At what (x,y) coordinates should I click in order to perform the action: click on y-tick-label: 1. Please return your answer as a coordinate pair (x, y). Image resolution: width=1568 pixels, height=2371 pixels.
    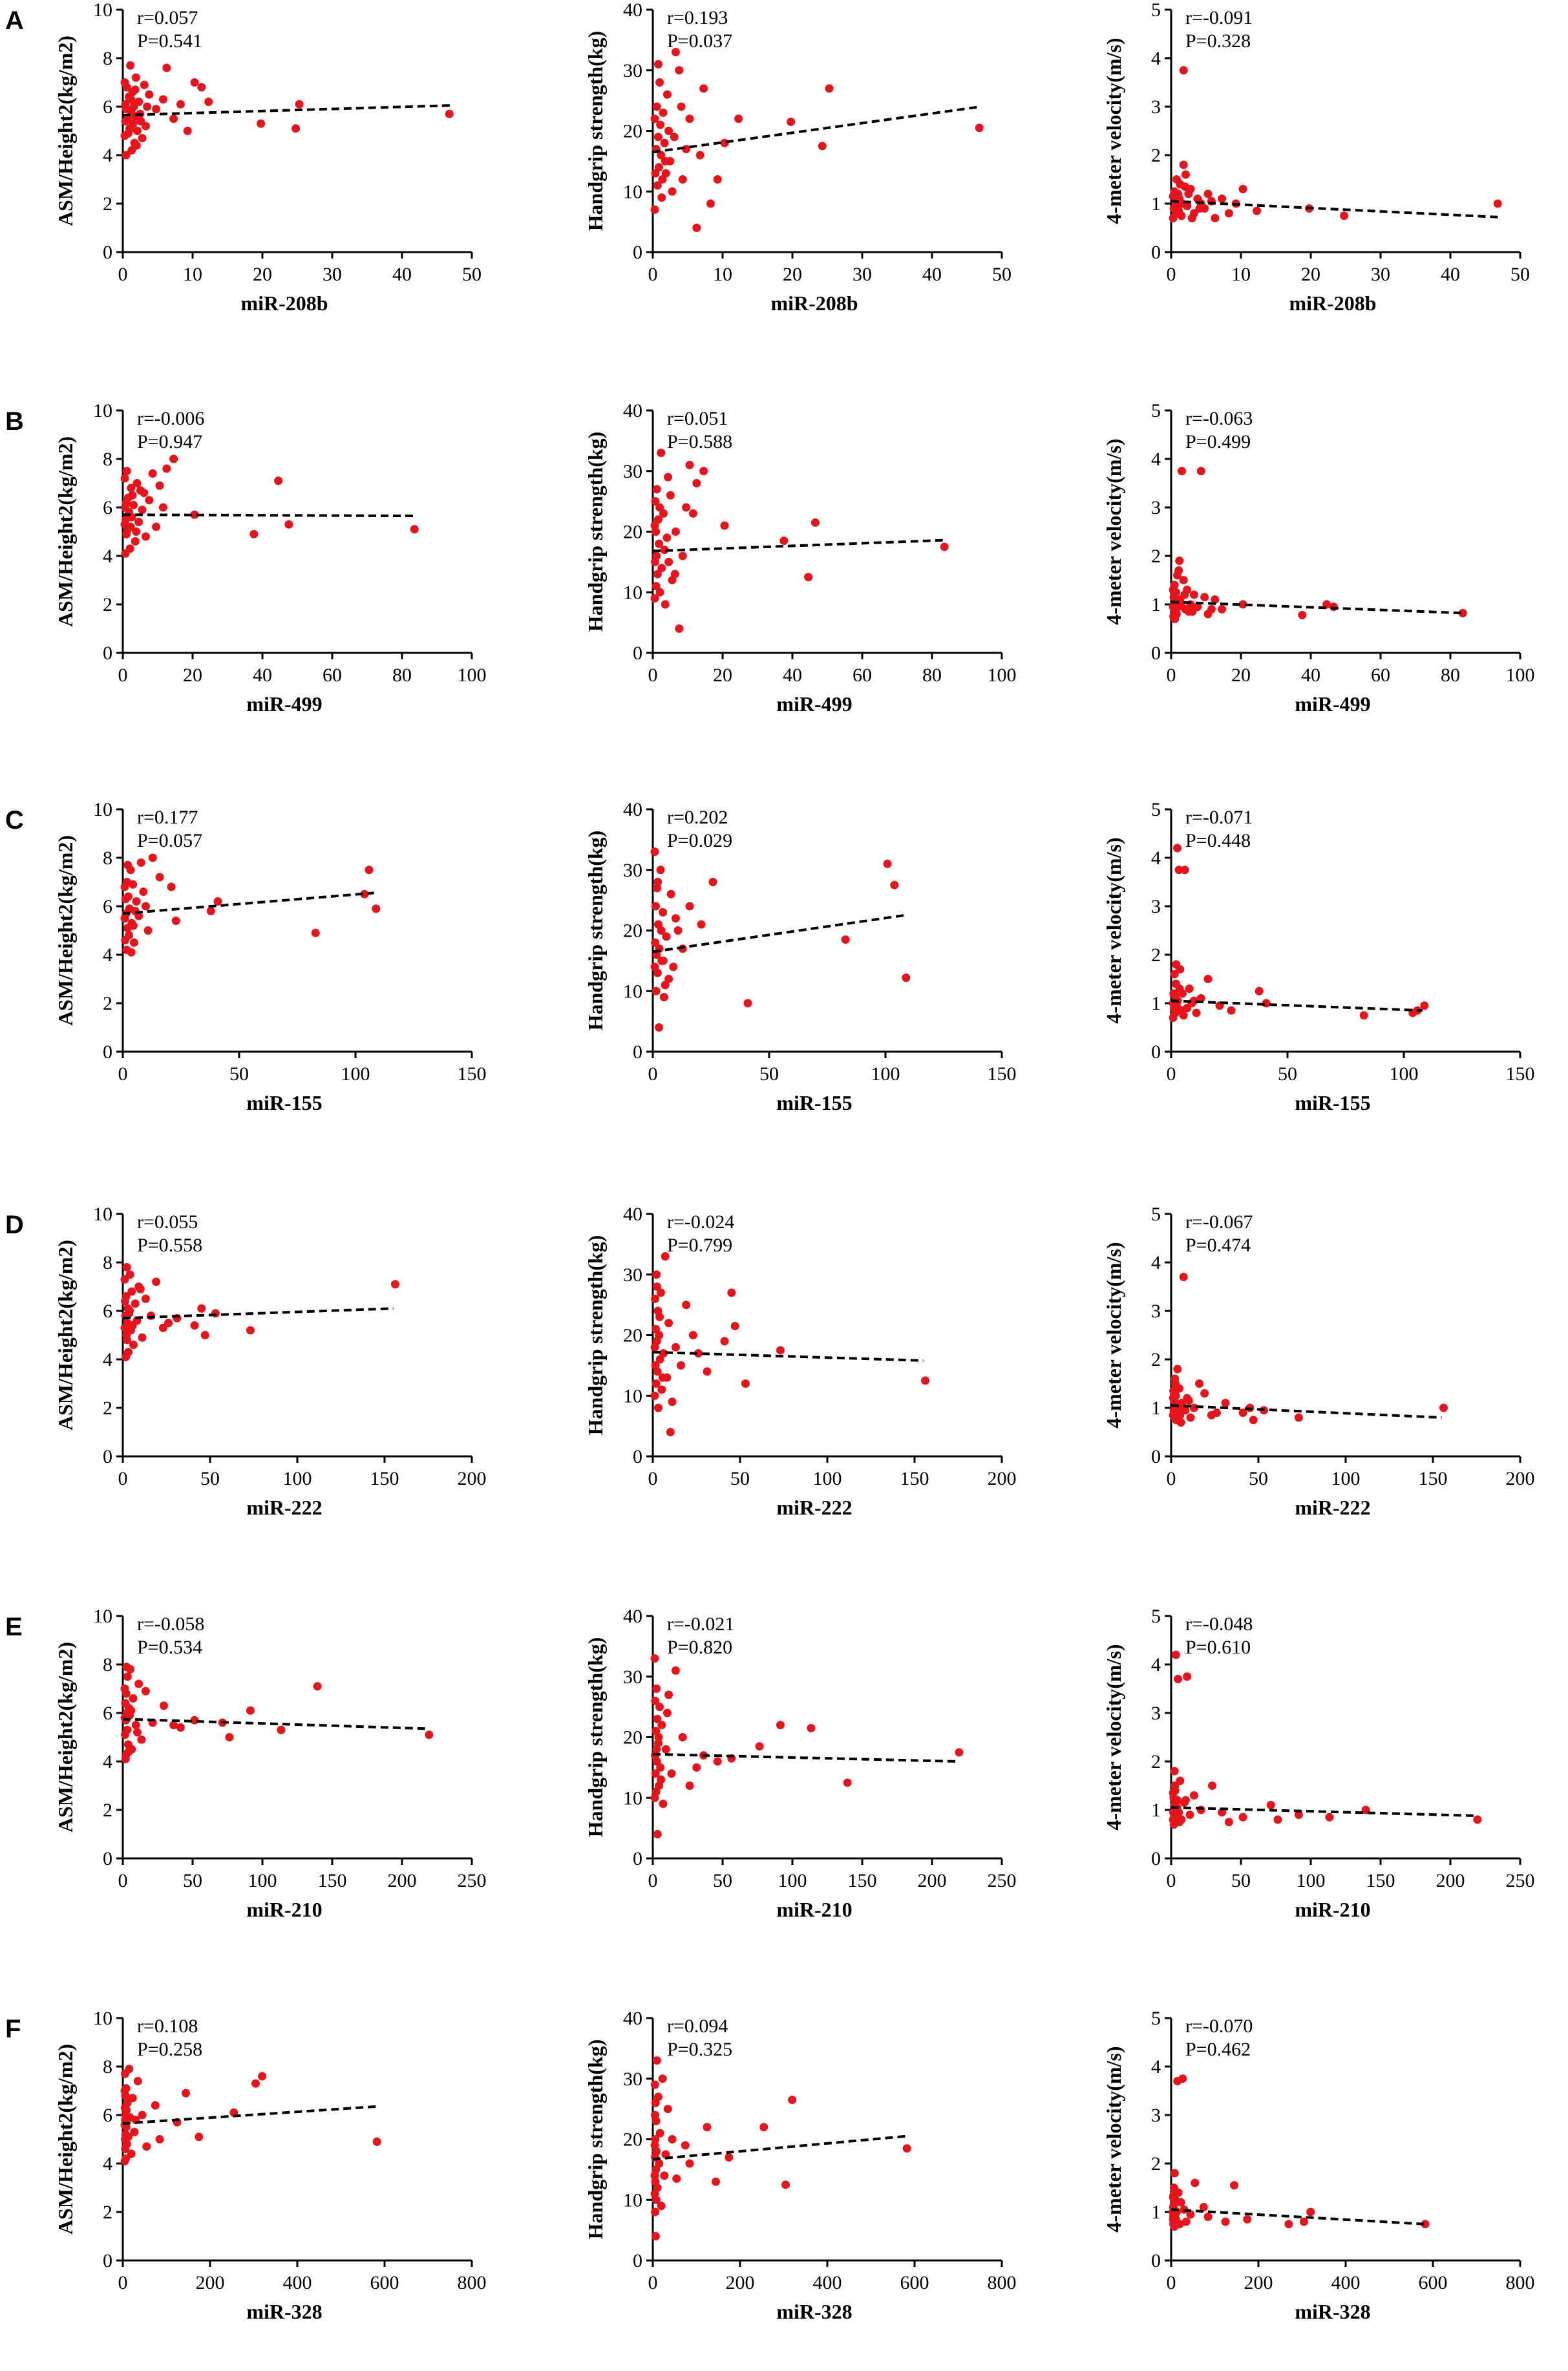
    Looking at the image, I should click on (1156, 1409).